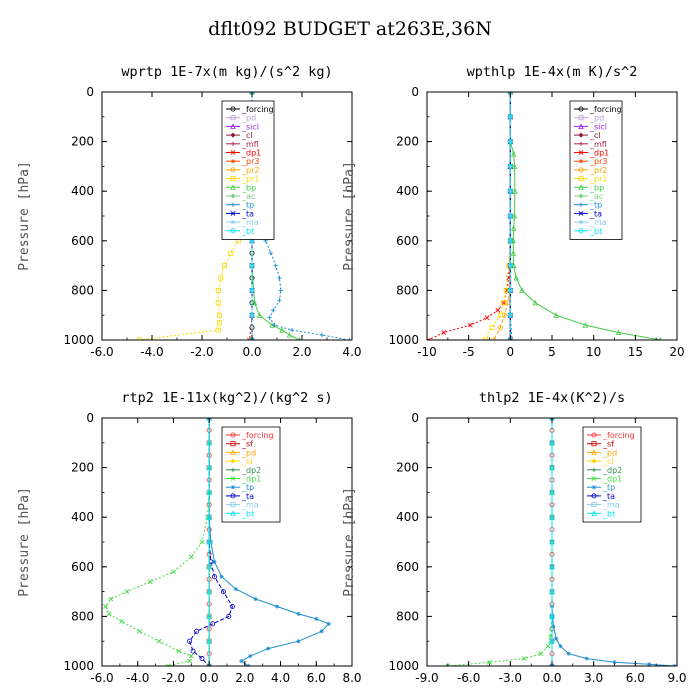 Image resolution: width=700 pixels, height=700 pixels. What do you see at coordinates (350, 29) in the screenshot?
I see `figure-title: dflt092 BUDGET at263E,36N` at bounding box center [350, 29].